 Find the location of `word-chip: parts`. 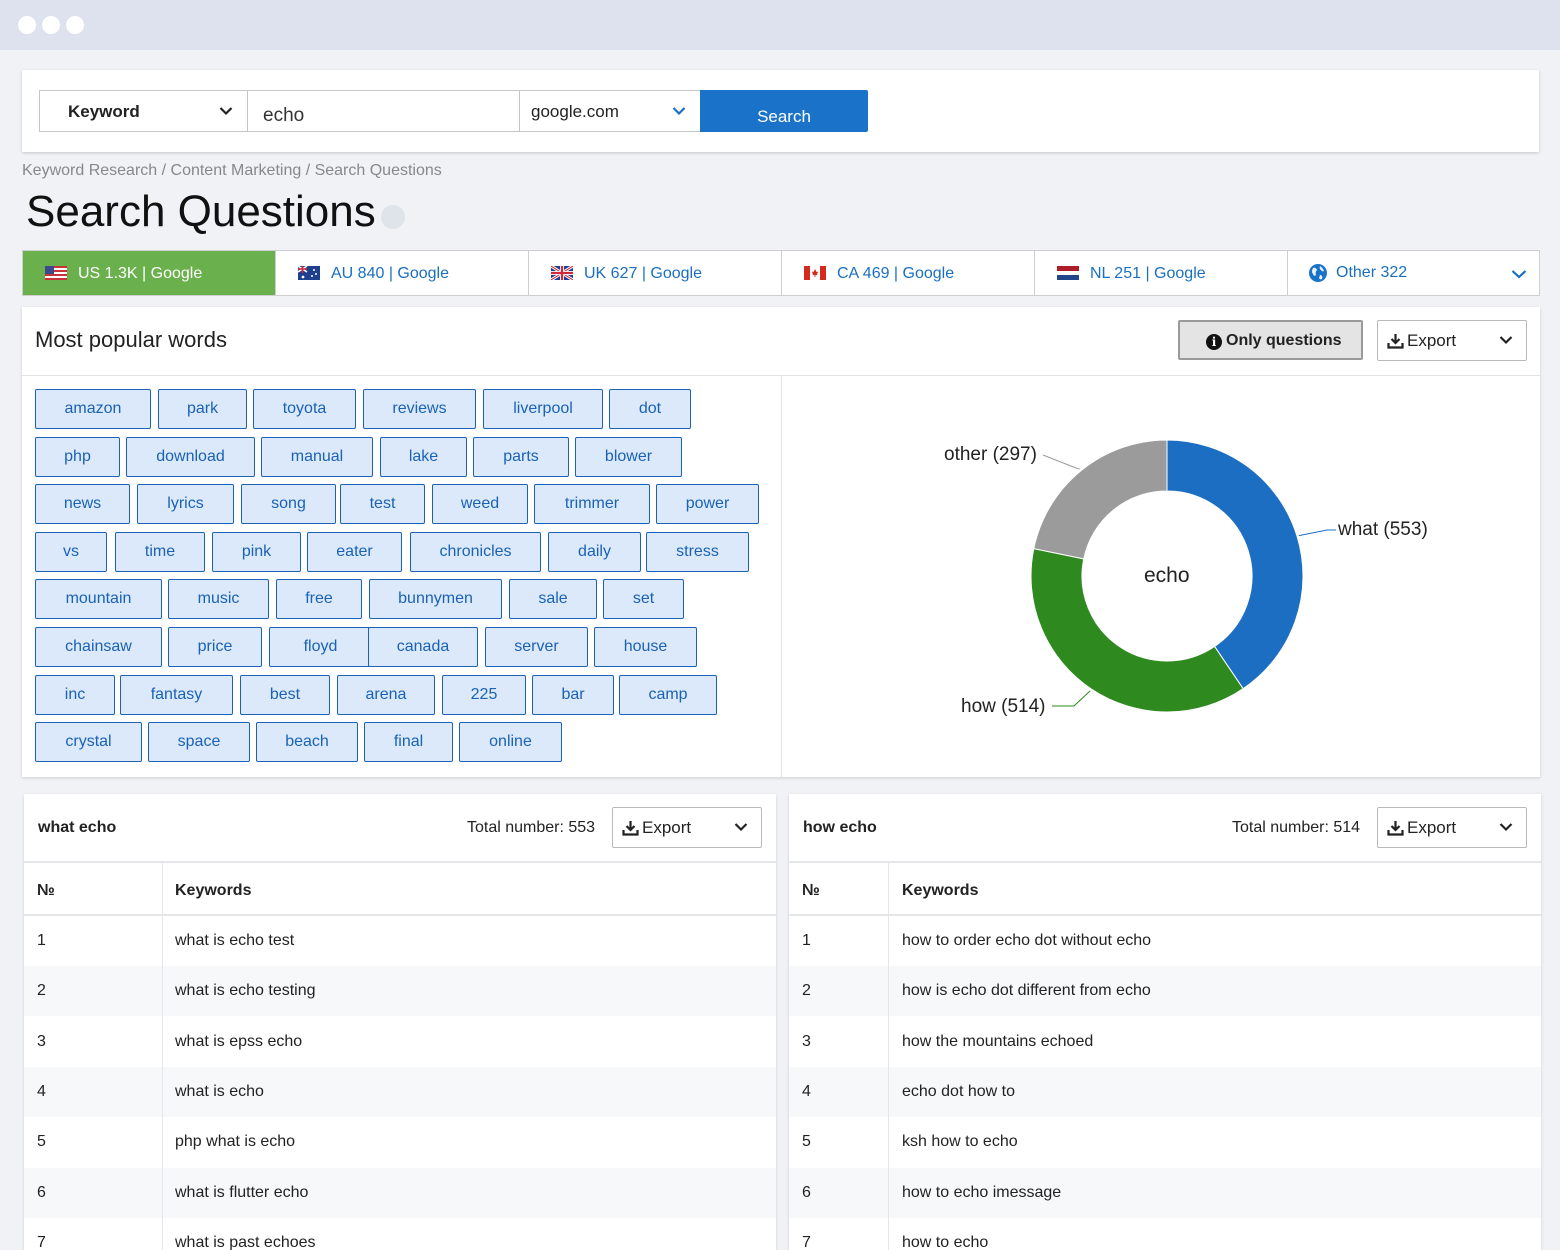

word-chip: parts is located at coordinates (521, 456).